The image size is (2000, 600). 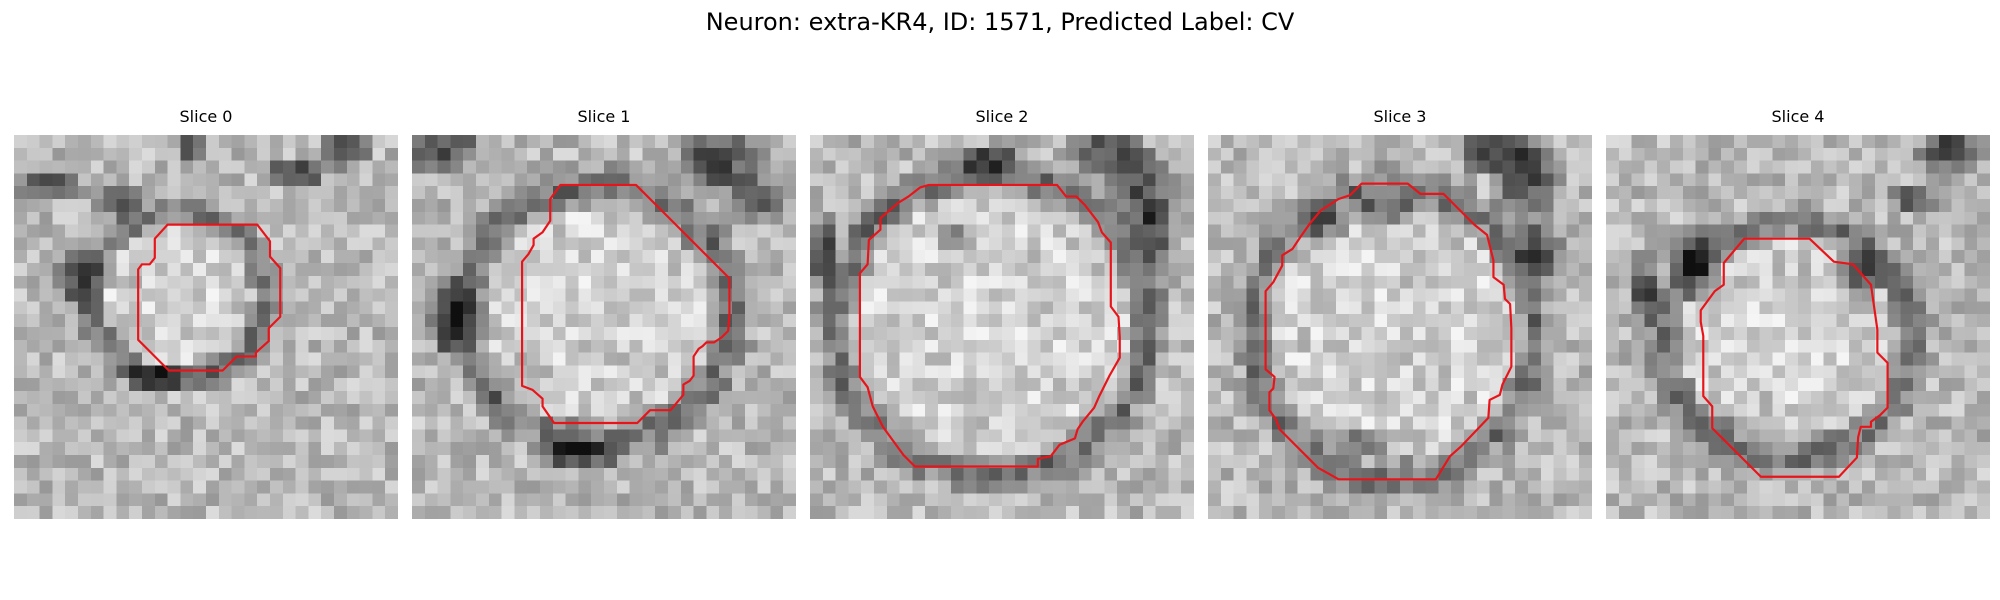 I want to click on slice-title: Slice 1, so click(x=604, y=116).